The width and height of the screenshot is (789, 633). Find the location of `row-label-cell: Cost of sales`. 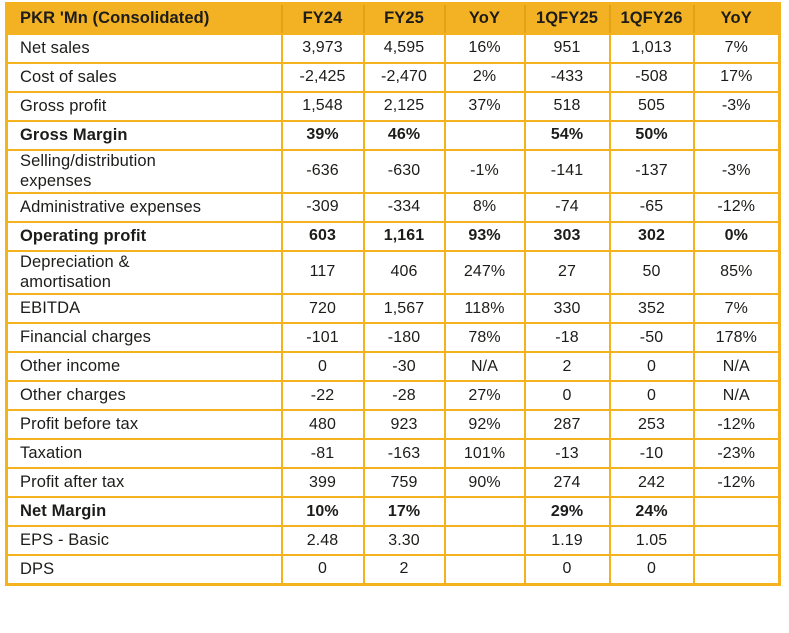

row-label-cell: Cost of sales is located at coordinates (144, 77).